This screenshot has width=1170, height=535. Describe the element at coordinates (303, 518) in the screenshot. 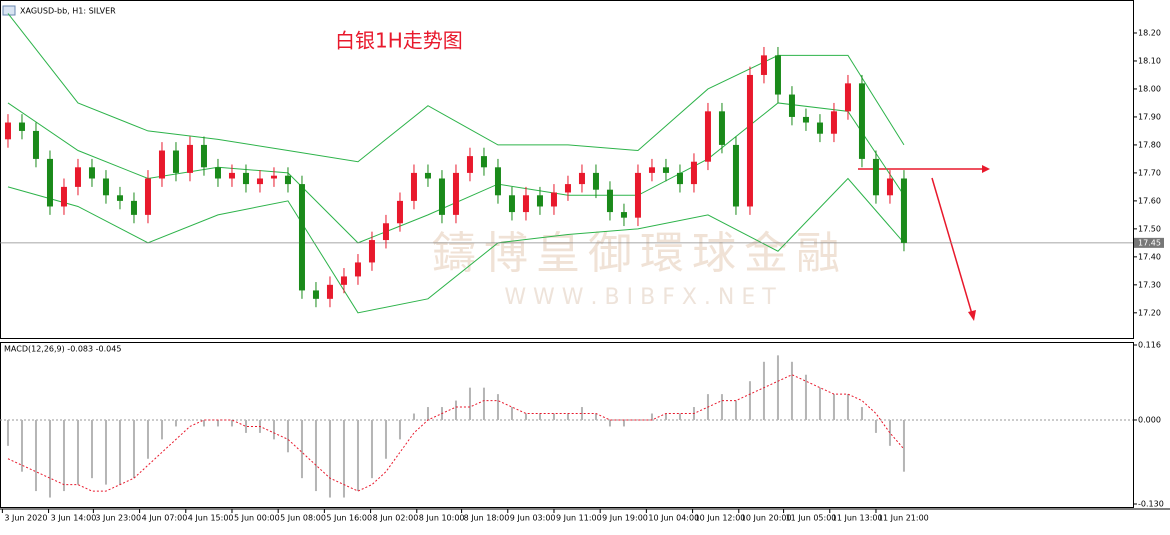

I see `x-tick-label: 5 Jun 08:00` at that location.